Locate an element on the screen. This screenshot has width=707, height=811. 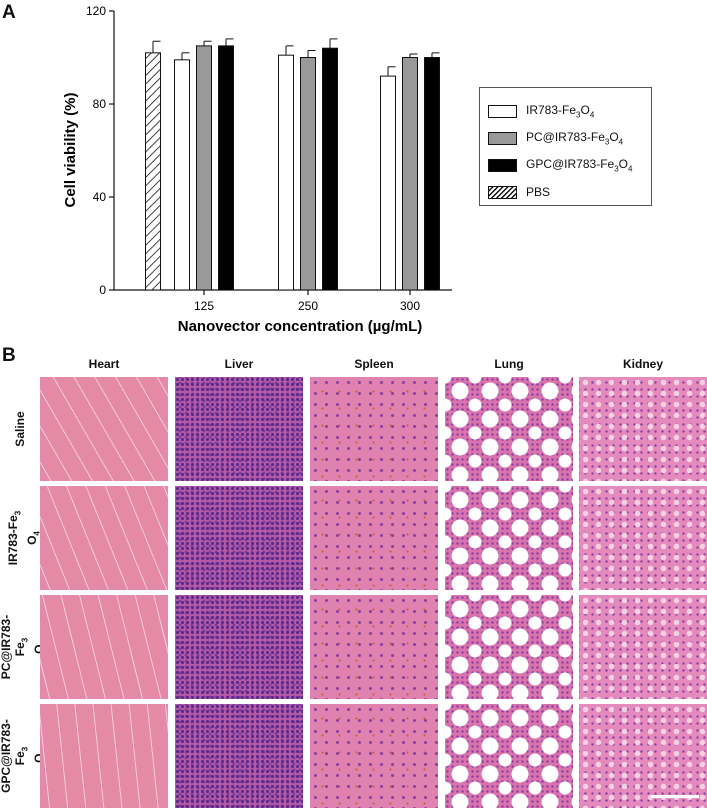
y-axis-label: Cell viability (%) is located at coordinates (70, 149).